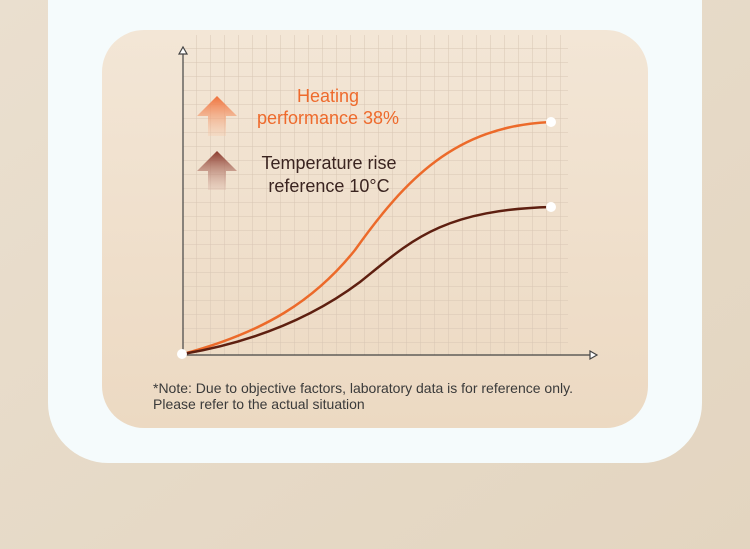  Describe the element at coordinates (328, 96) in the screenshot. I see `label-text: Heating` at that location.